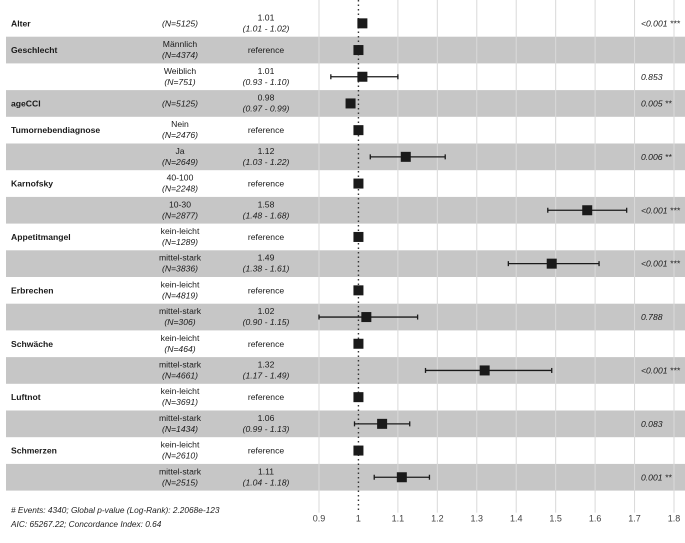 The width and height of the screenshot is (685, 543). What do you see at coordinates (180, 124) in the screenshot?
I see `level-label: Nein` at bounding box center [180, 124].